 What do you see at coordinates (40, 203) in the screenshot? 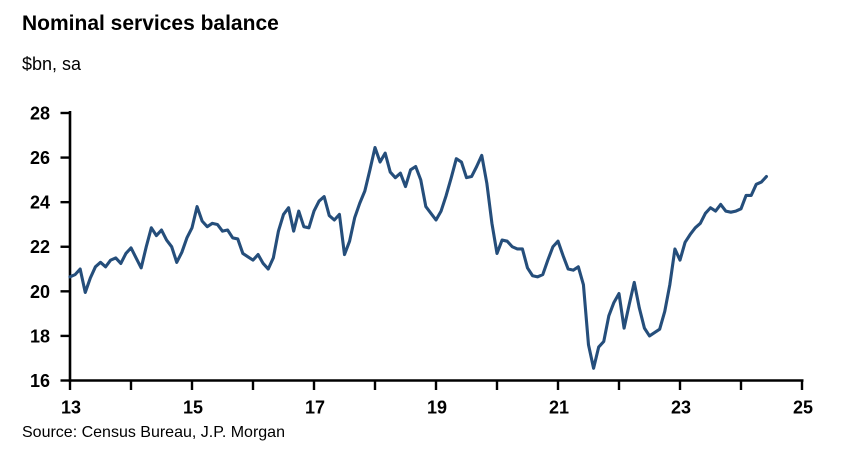
I see `y-tick-label: 24` at bounding box center [40, 203].